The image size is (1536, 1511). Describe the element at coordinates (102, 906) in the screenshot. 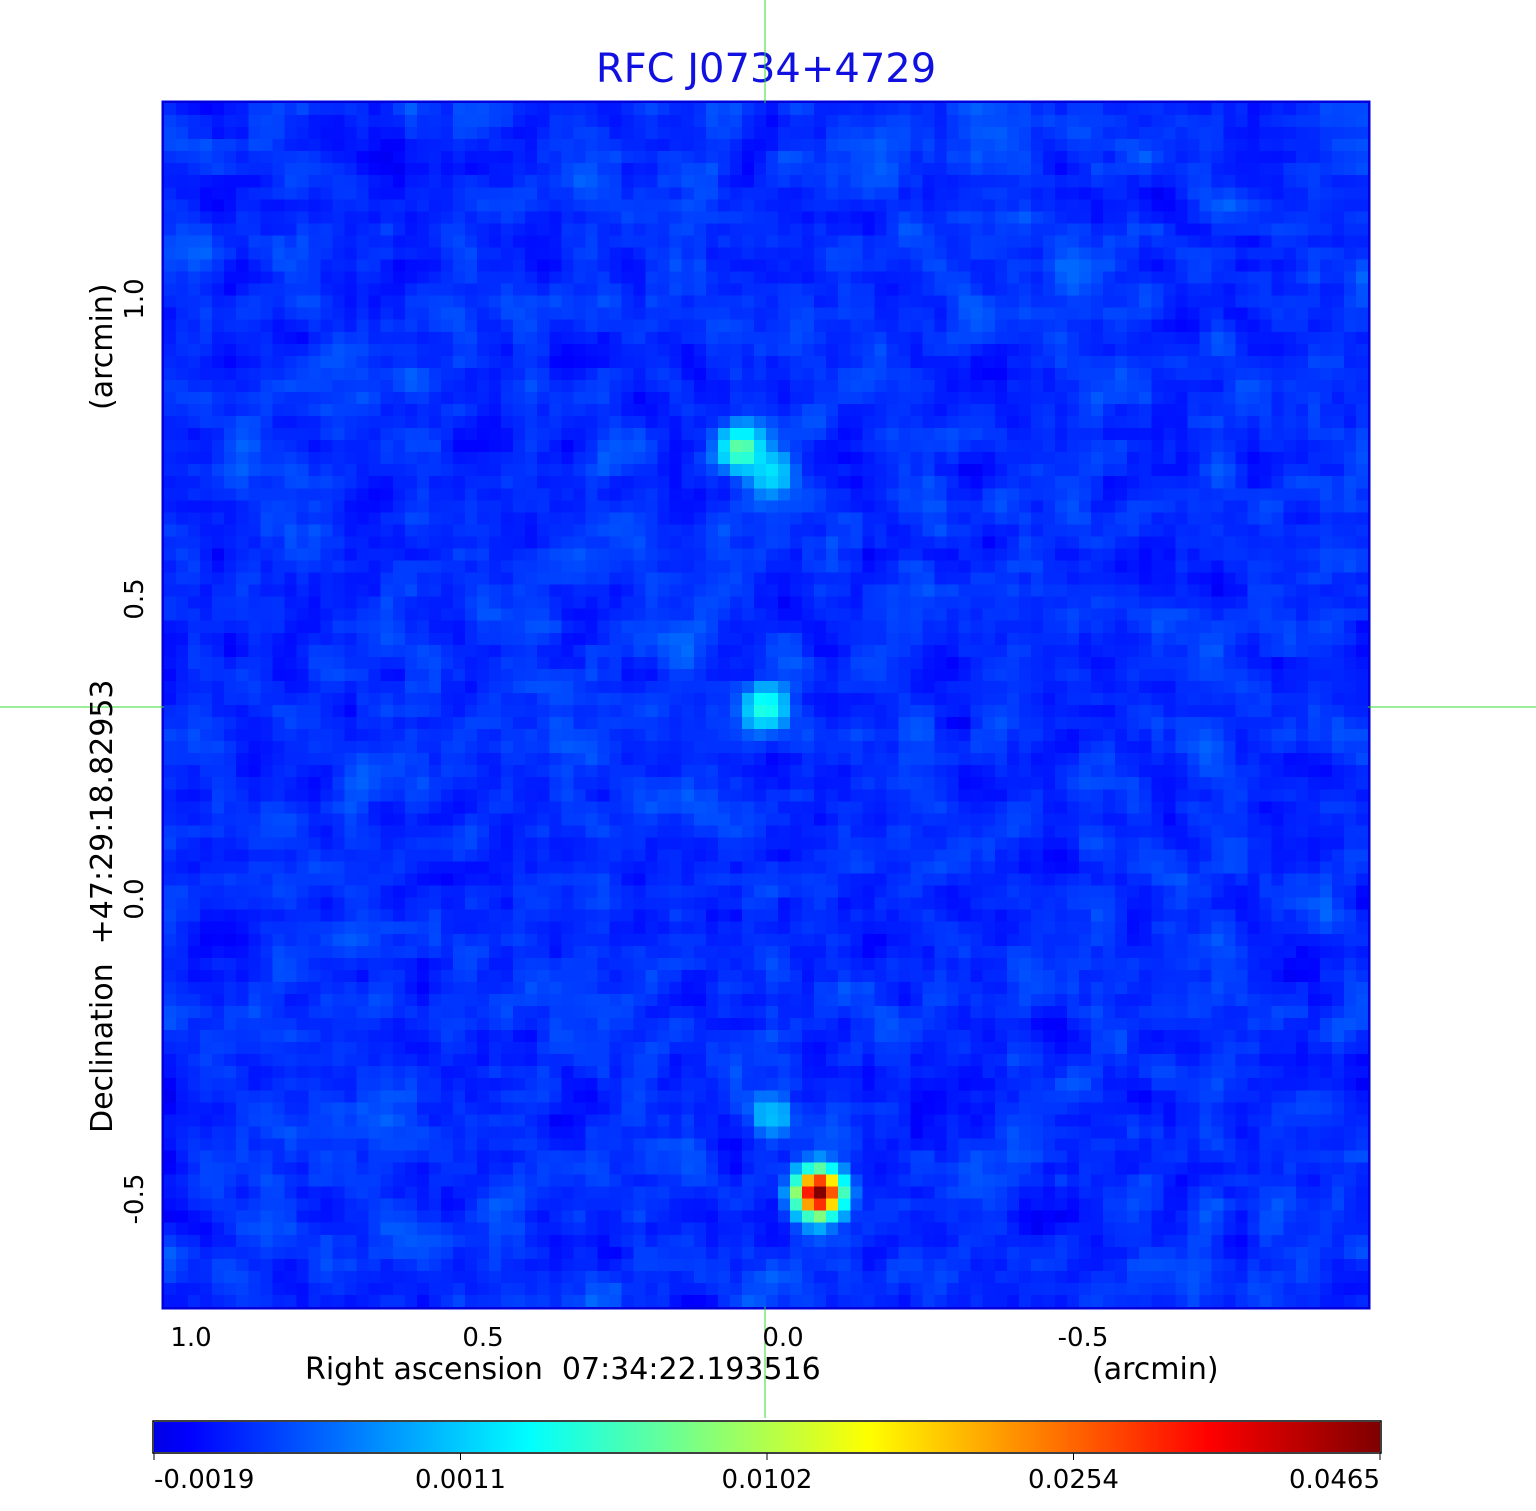

I see `y-axis-label: Declination +47:29:18.82953` at that location.